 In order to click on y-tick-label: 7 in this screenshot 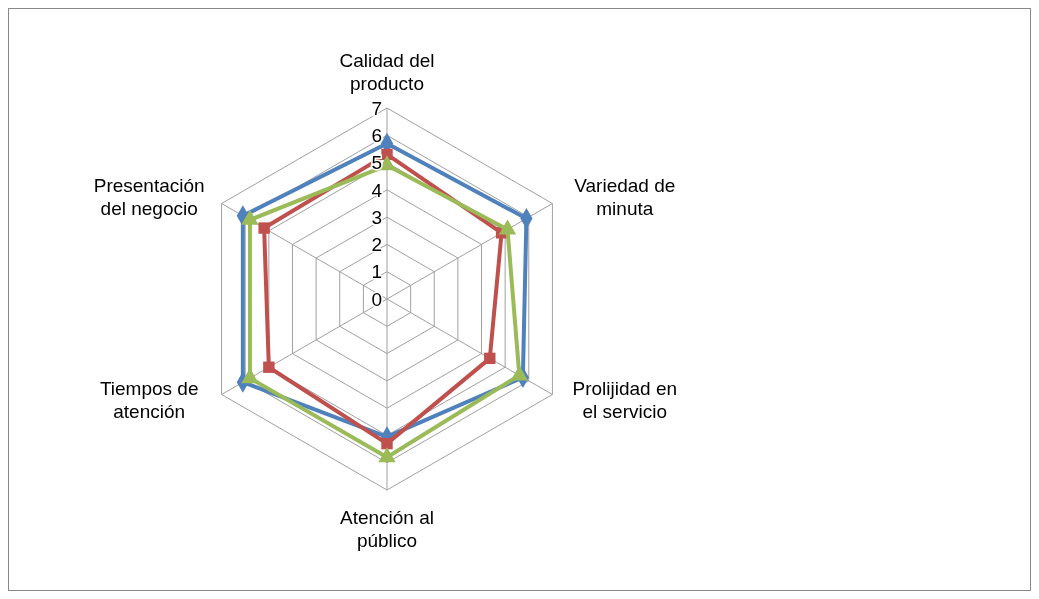, I will do `click(376, 108)`.